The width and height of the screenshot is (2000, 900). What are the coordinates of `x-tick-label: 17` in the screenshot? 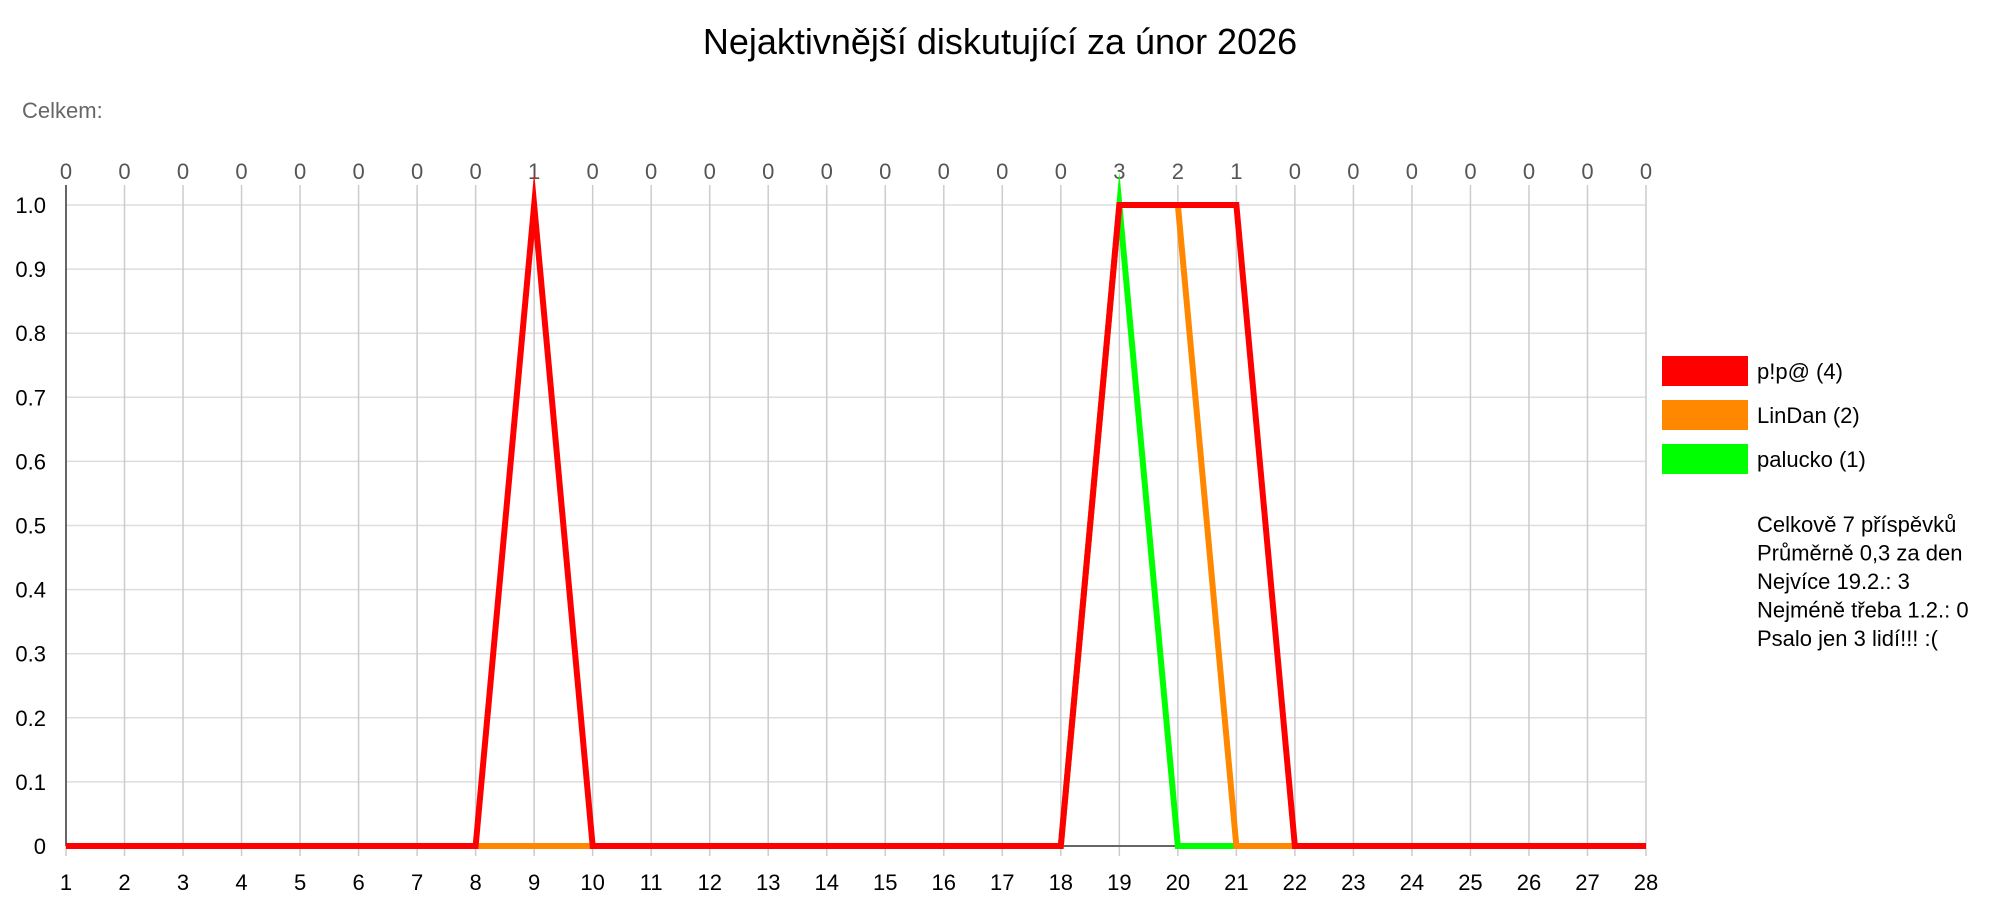 It's located at (1002, 882).